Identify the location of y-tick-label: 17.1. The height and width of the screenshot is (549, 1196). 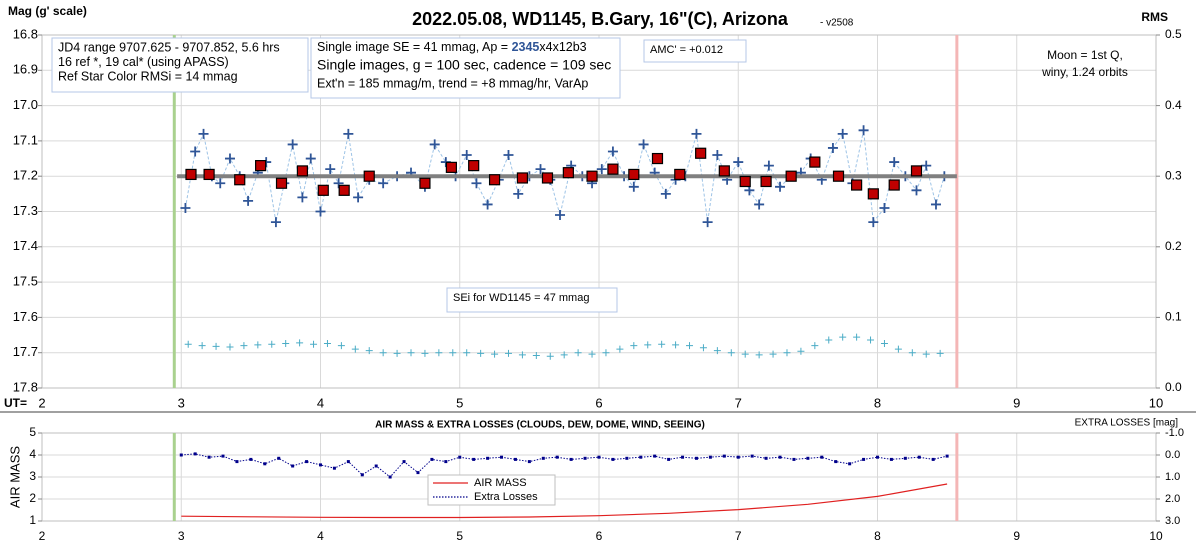
(25, 139).